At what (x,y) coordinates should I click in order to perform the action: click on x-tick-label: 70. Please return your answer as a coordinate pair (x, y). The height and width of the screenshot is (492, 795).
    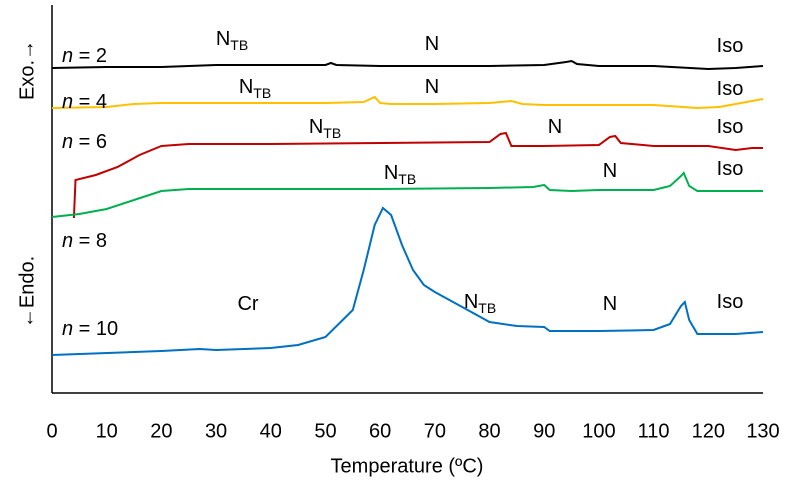
    Looking at the image, I should click on (435, 431).